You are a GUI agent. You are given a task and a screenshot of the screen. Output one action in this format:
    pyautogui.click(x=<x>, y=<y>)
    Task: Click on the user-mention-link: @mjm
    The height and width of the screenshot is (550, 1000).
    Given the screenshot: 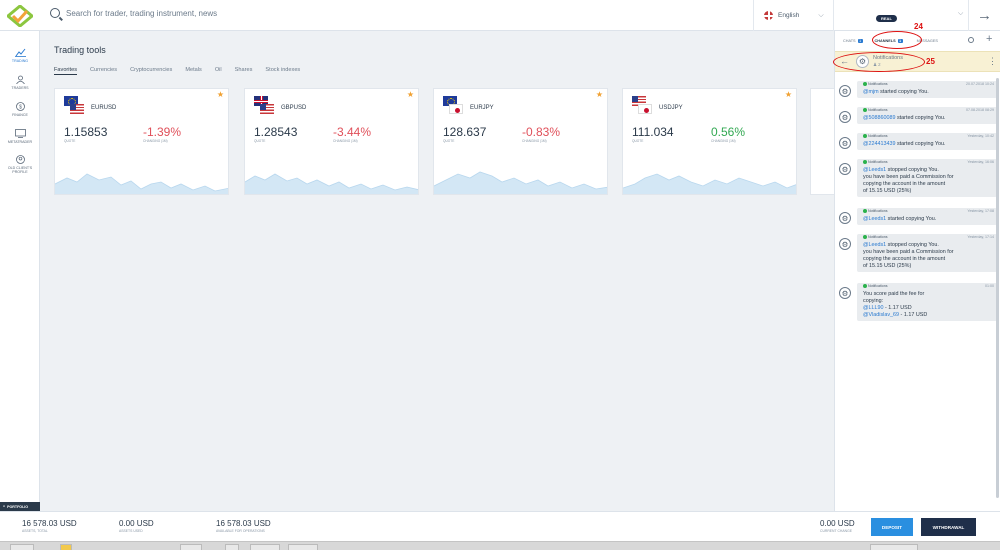 What is the action you would take?
    pyautogui.click(x=871, y=92)
    